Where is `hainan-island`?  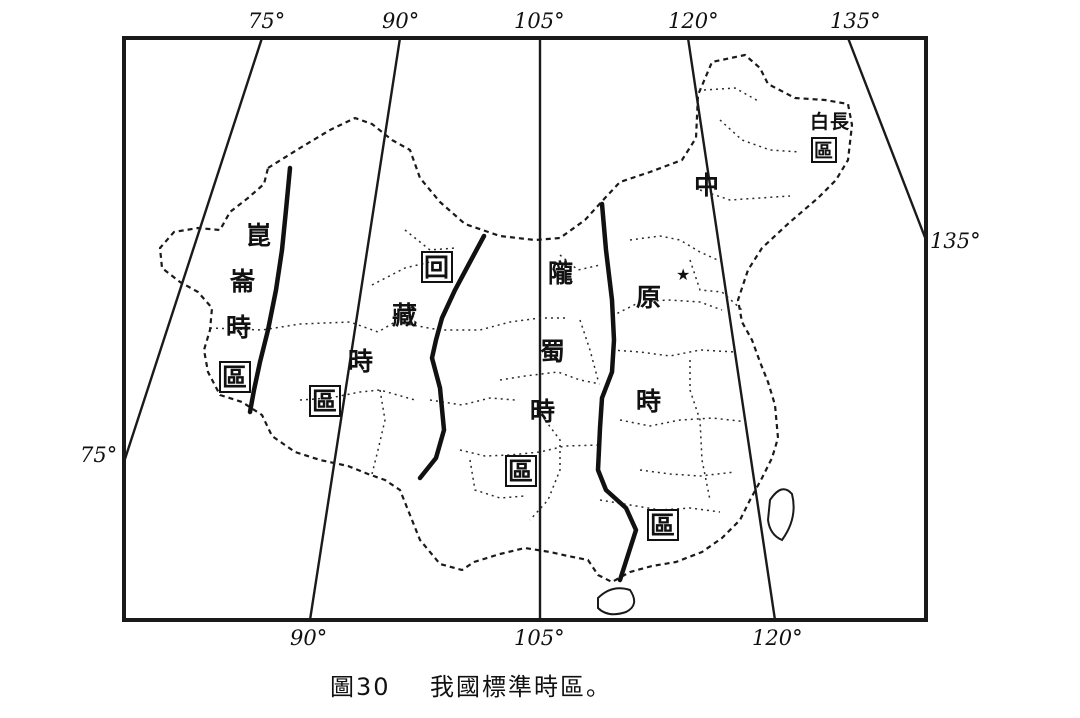
hainan-island is located at coordinates (616, 601).